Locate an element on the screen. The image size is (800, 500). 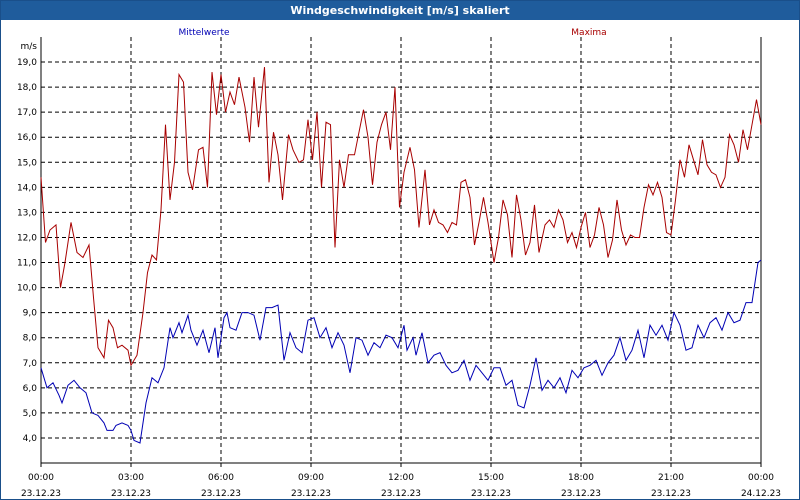
y-tick-label: 10,0 is located at coordinates (27, 289).